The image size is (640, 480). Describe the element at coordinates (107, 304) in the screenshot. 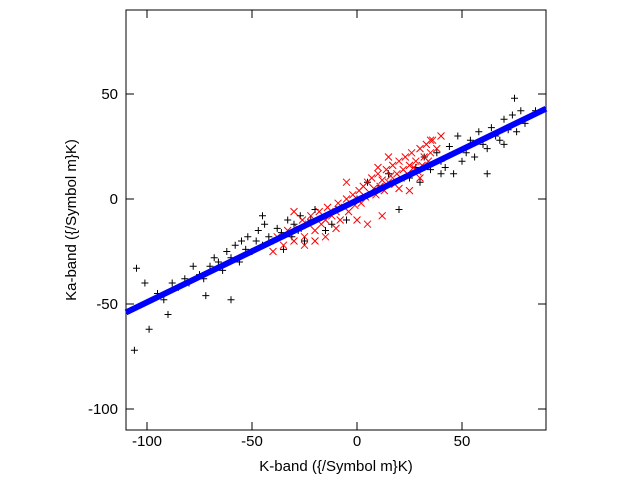

I see `y-tick-label: -50` at that location.